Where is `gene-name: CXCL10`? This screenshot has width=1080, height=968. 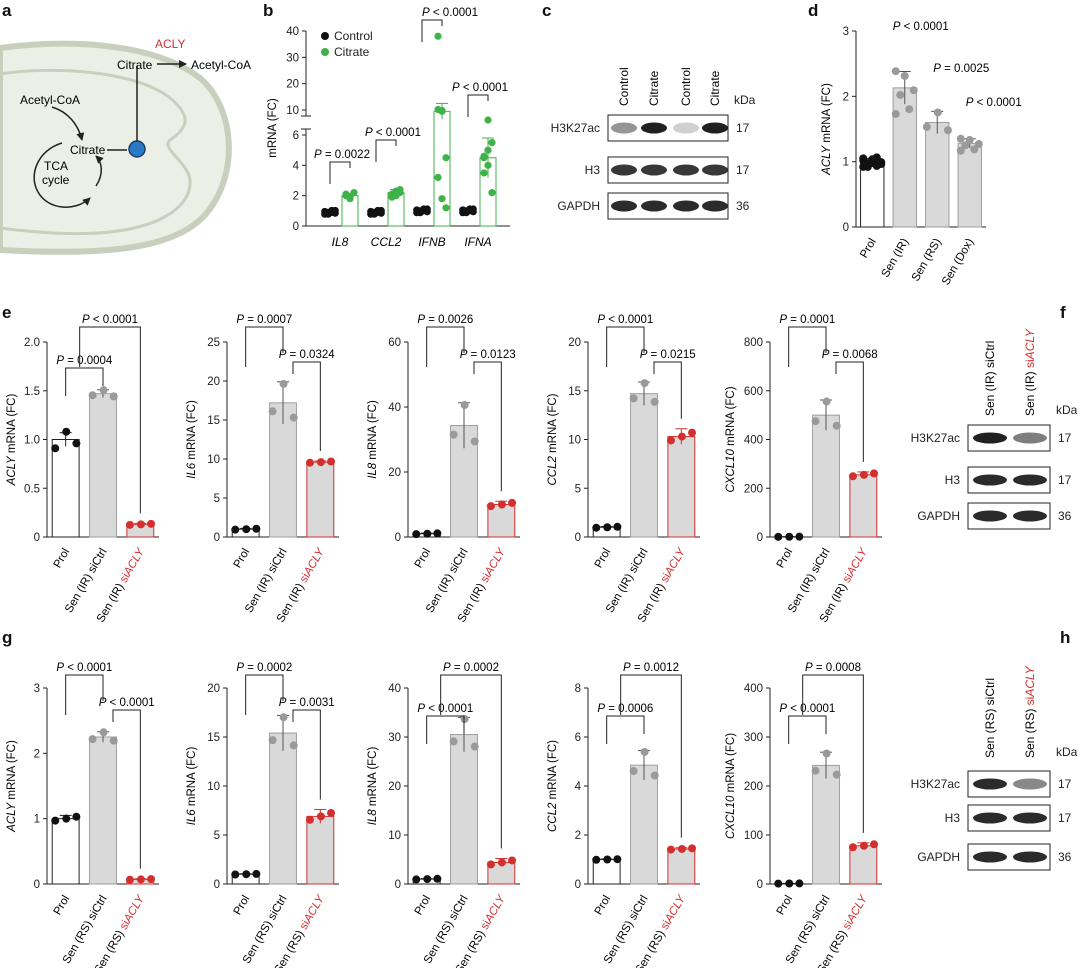
gene-name: CXCL10 is located at coordinates (731, 817).